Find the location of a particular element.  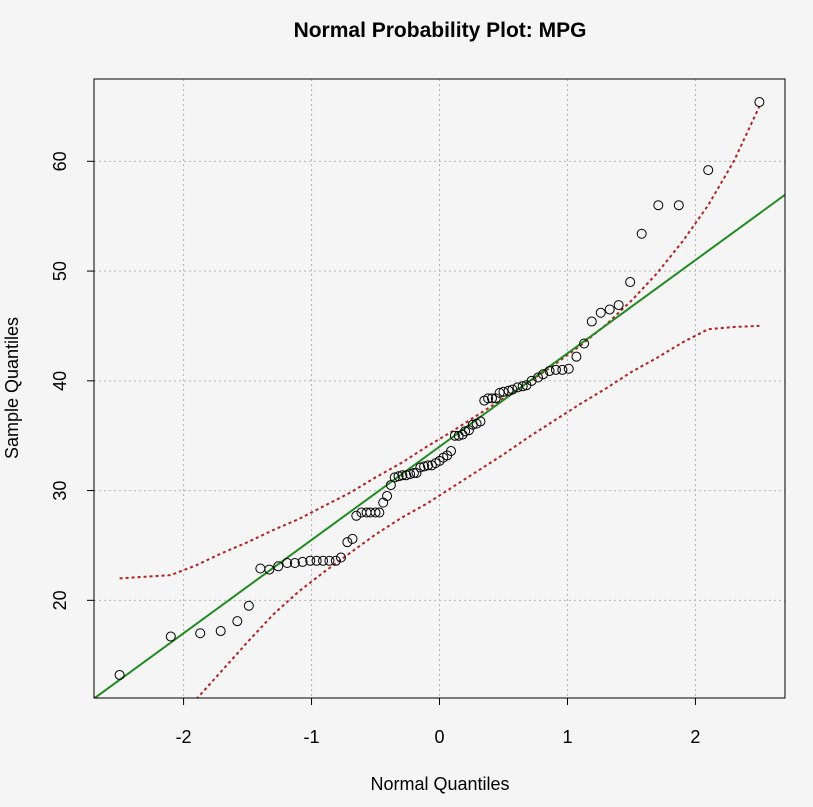

y-axis-label: Sample Quantiles is located at coordinates (12, 388).